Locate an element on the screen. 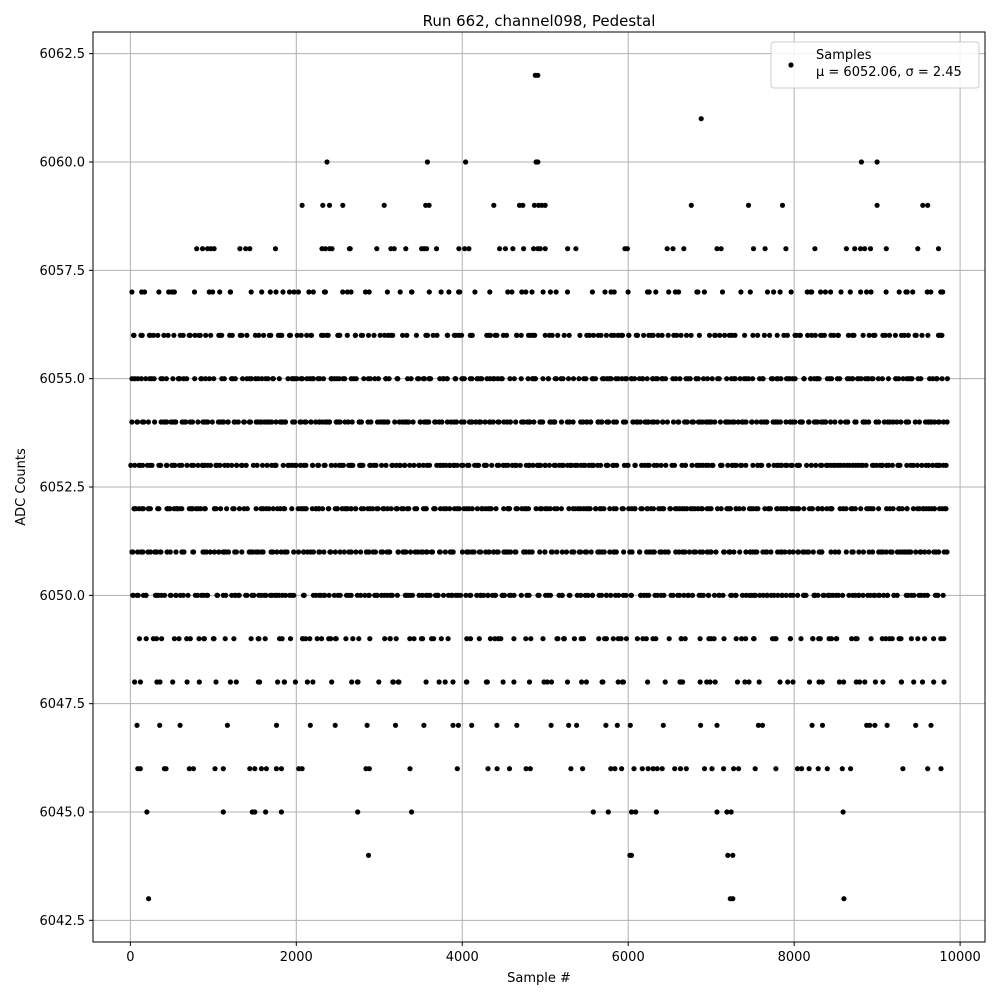 This screenshot has height=1000, width=1000. y-tick-label: 6062.5 is located at coordinates (63, 54).